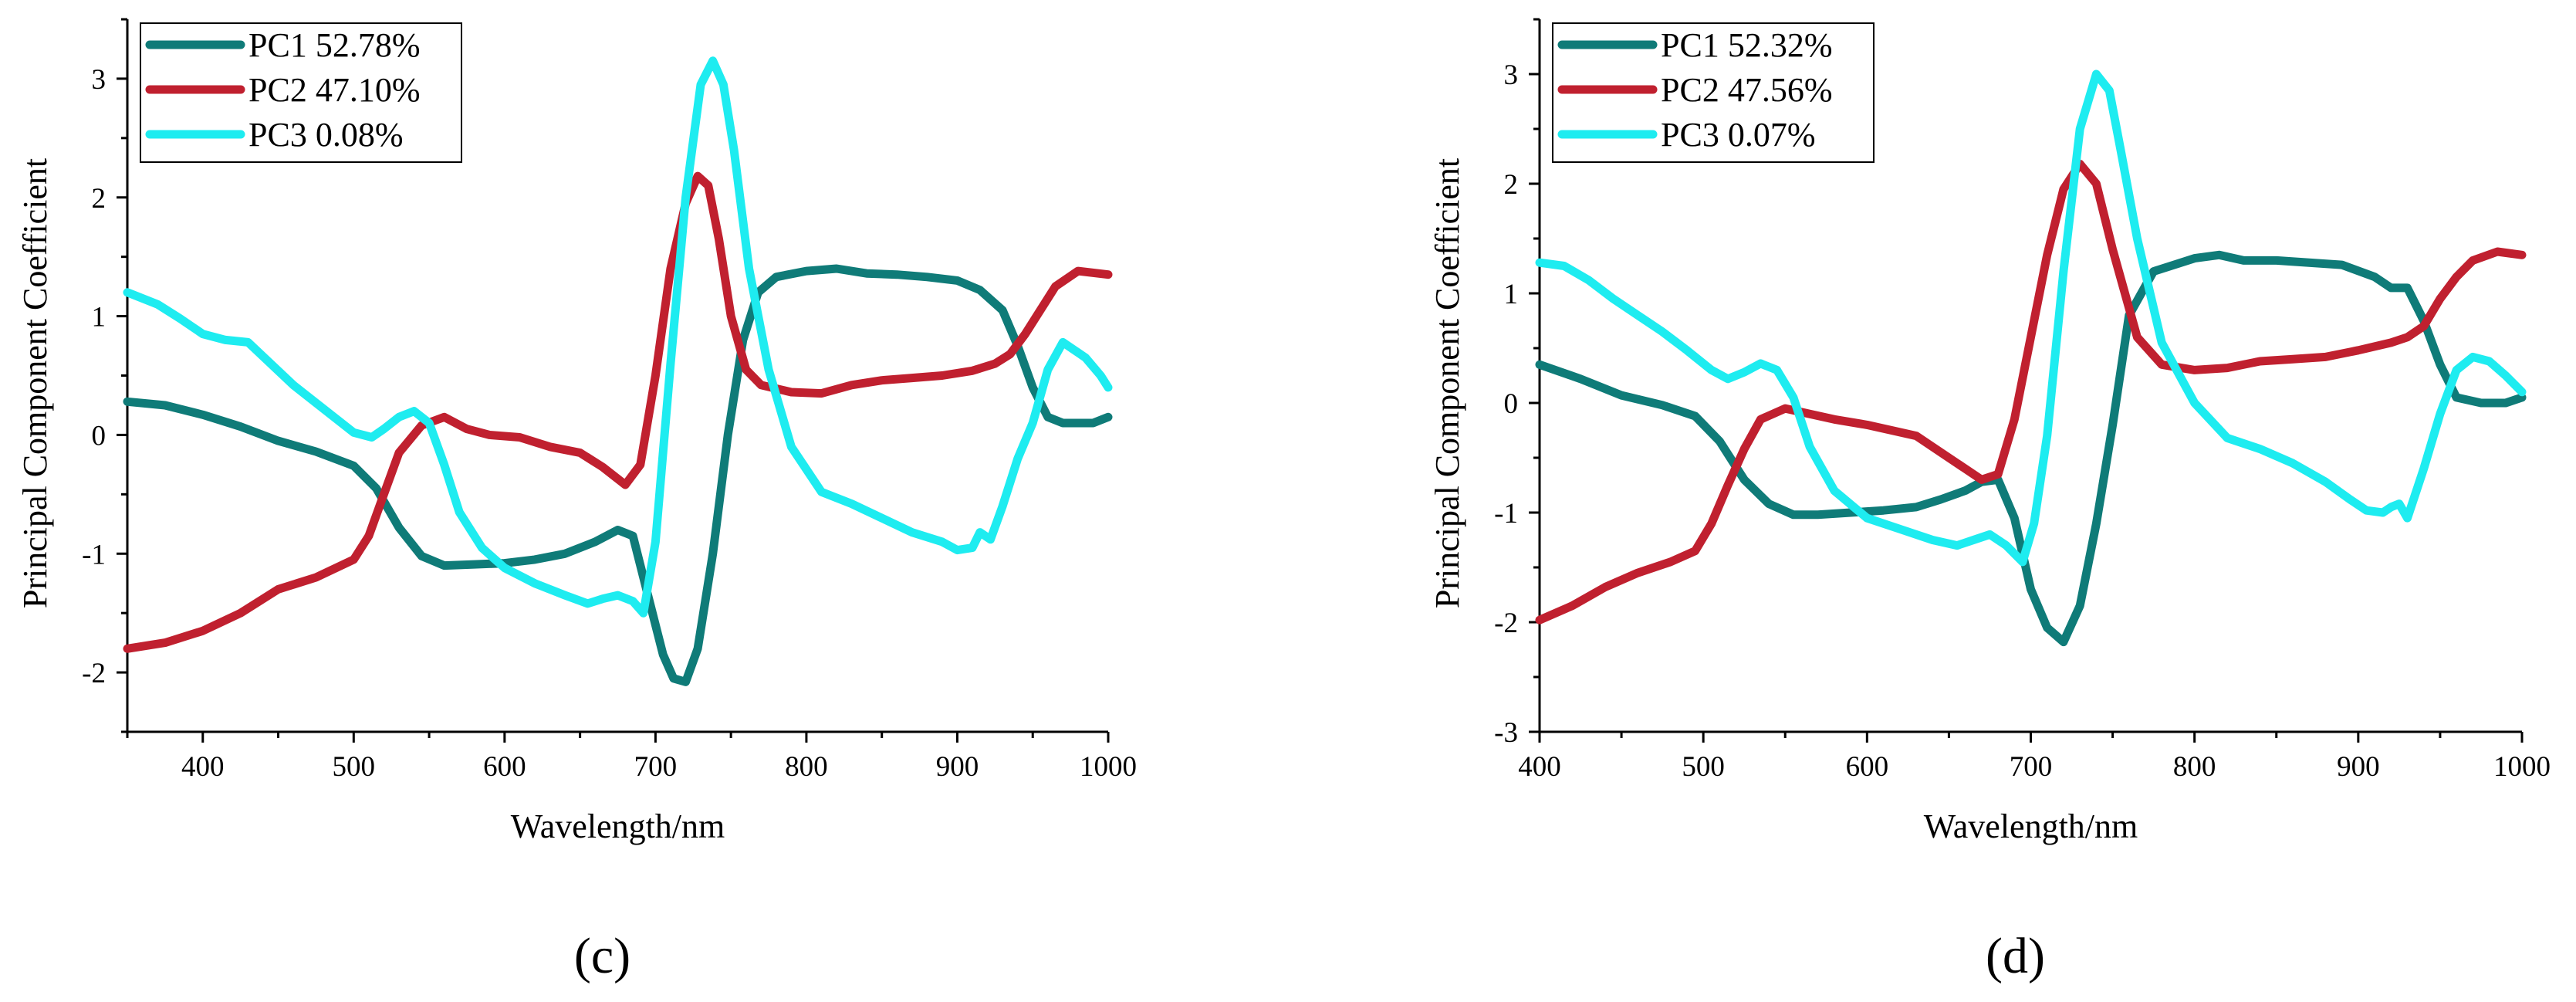  I want to click on panel-label: (c), so click(602, 956).